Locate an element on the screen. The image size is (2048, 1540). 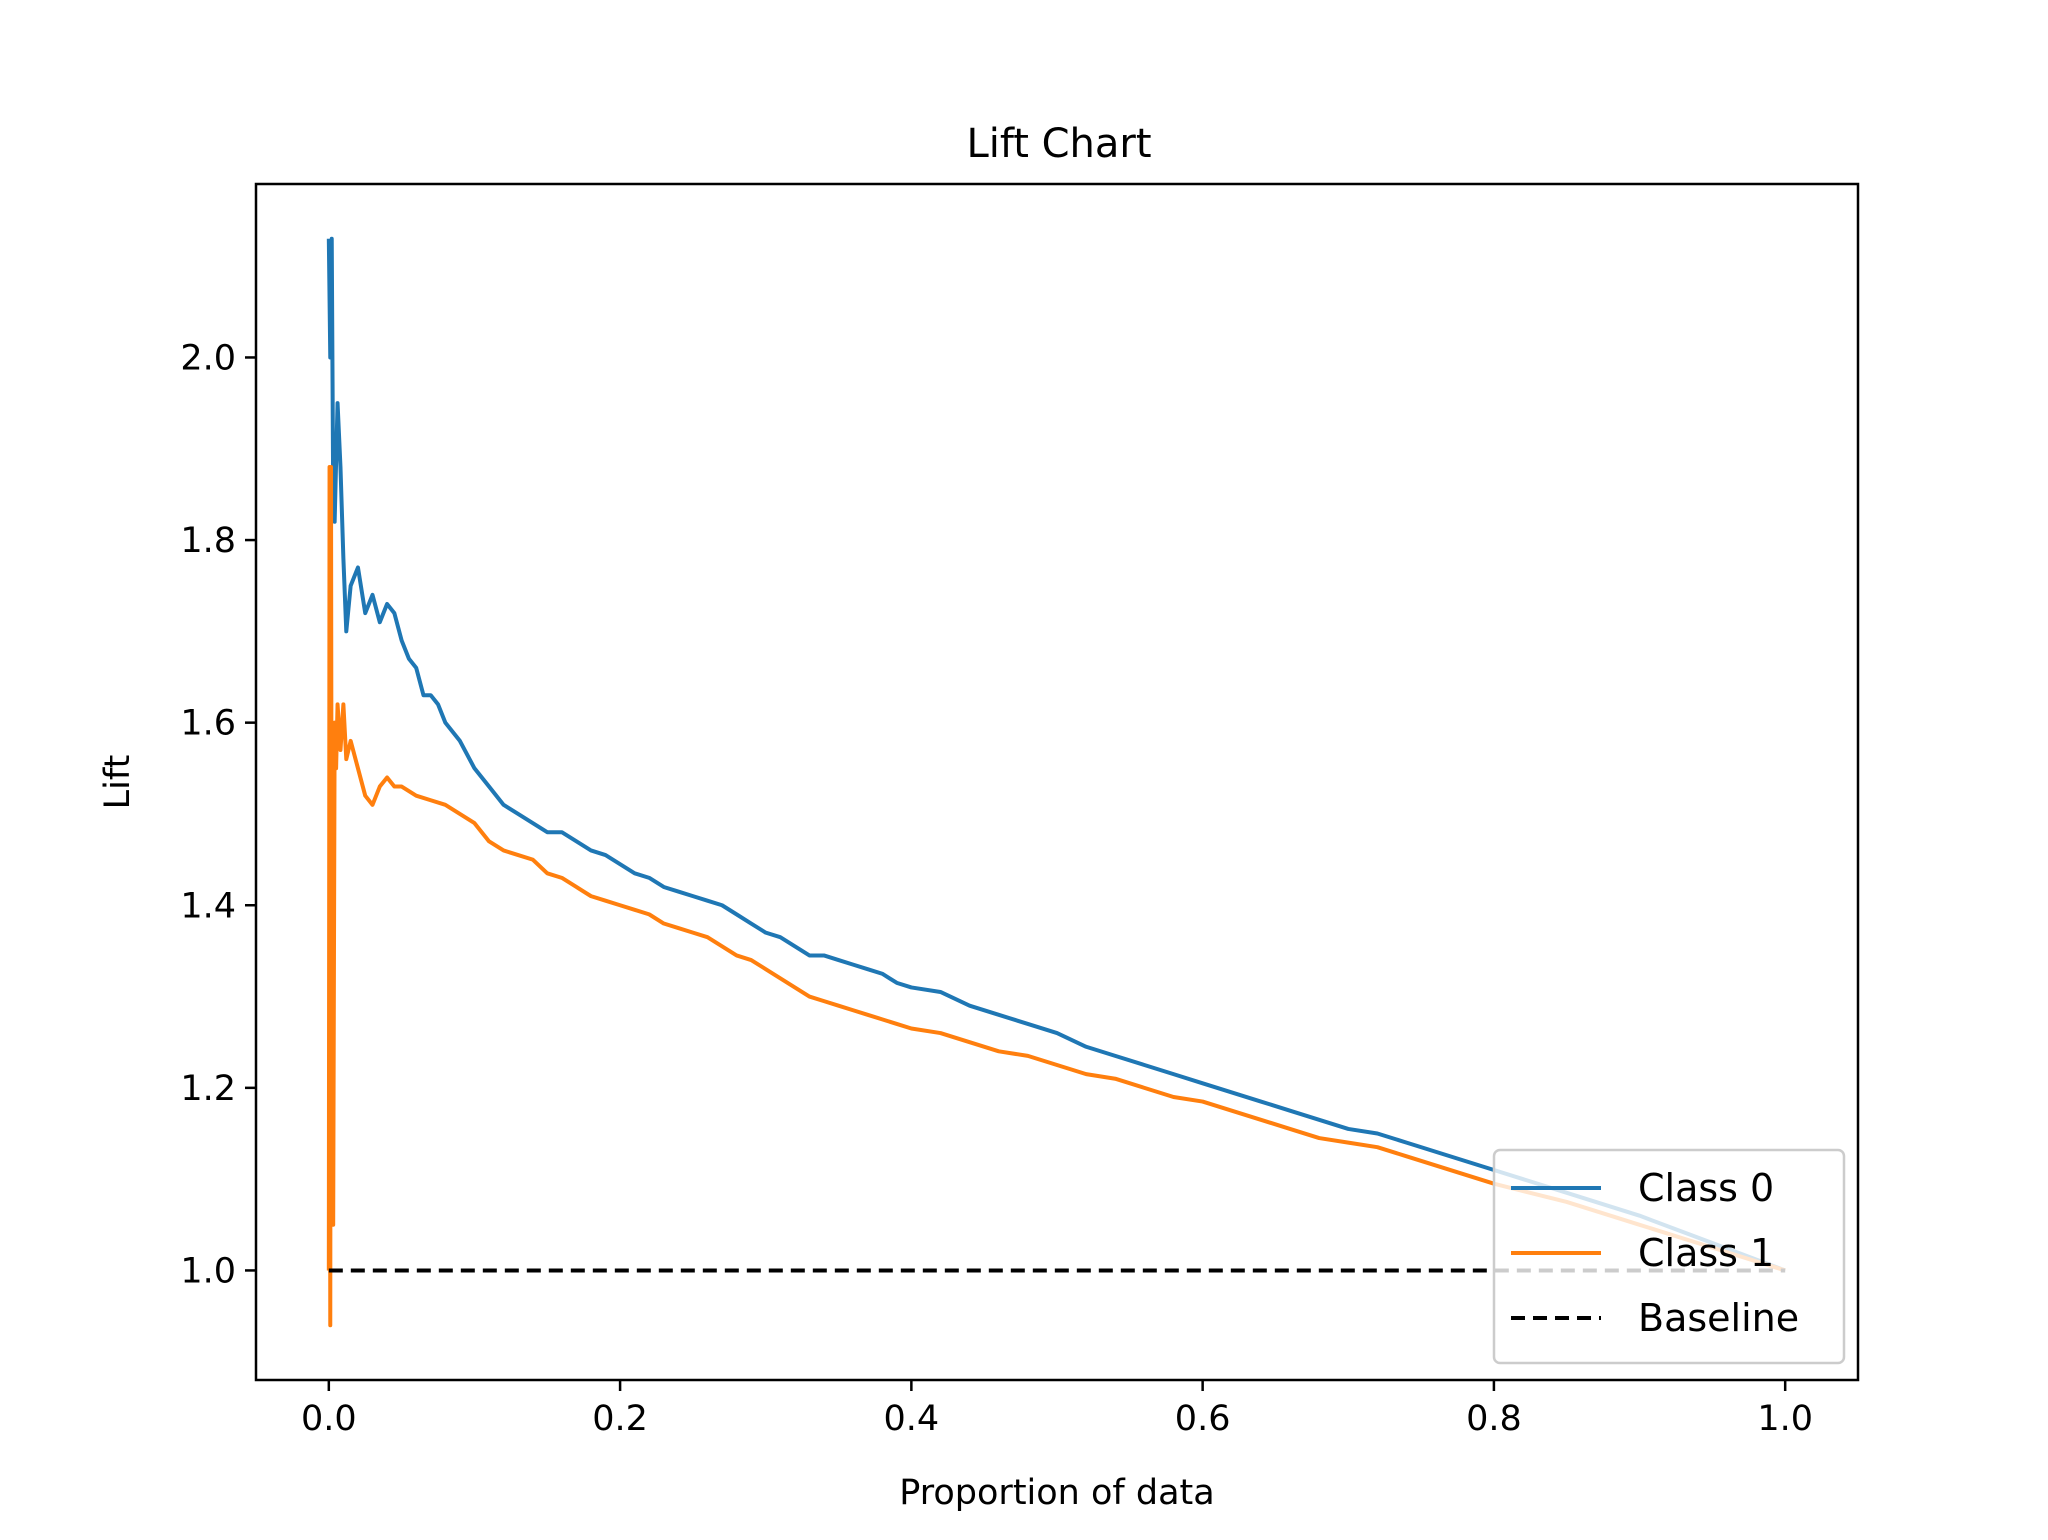
y-axis-label: Lift is located at coordinates (118, 782).